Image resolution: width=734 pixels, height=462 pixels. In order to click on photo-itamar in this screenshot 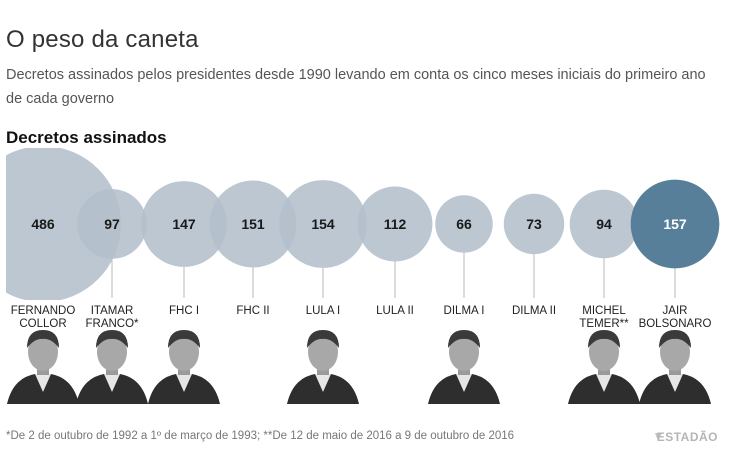, I will do `click(112, 367)`.